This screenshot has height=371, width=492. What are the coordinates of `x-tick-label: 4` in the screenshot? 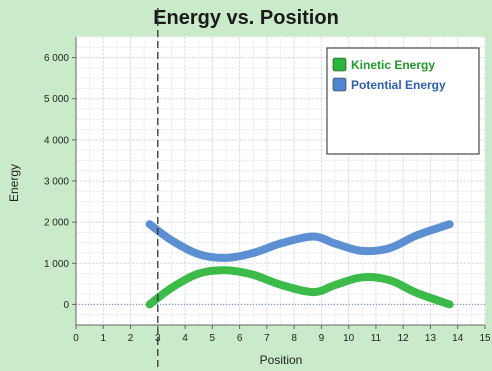 It's located at (185, 338).